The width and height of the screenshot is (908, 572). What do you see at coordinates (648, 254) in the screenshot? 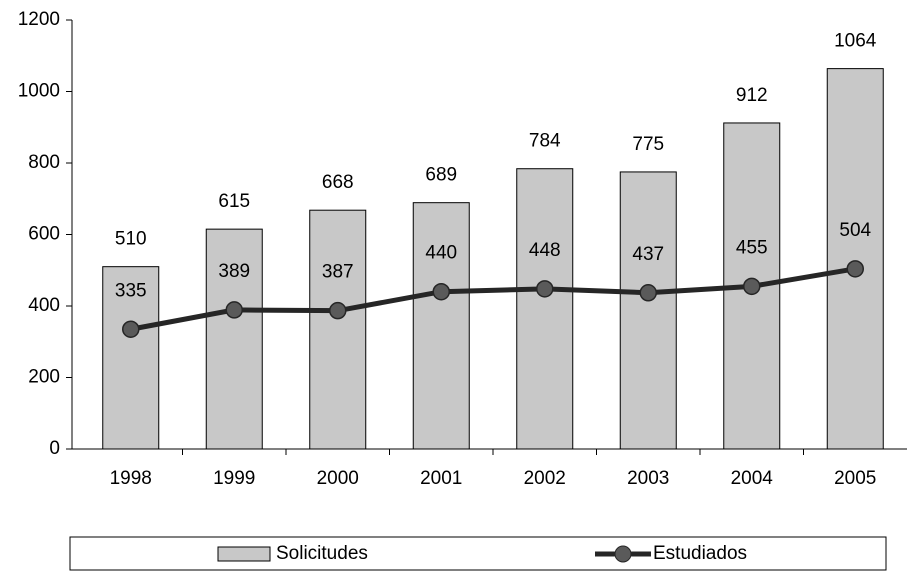
I see `line-value-label: 437` at bounding box center [648, 254].